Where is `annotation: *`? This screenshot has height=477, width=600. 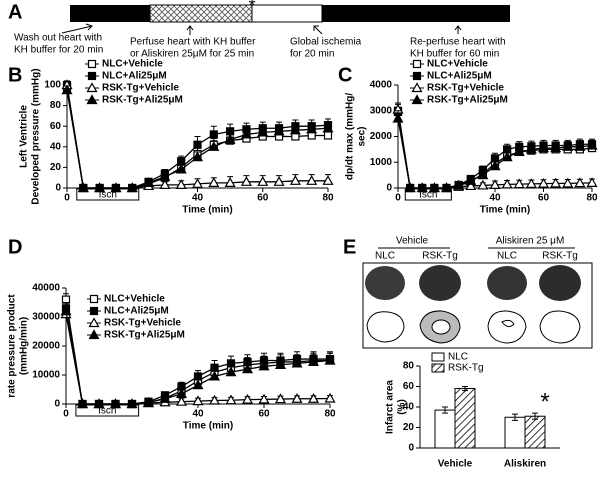 annotation: * is located at coordinates (544, 401).